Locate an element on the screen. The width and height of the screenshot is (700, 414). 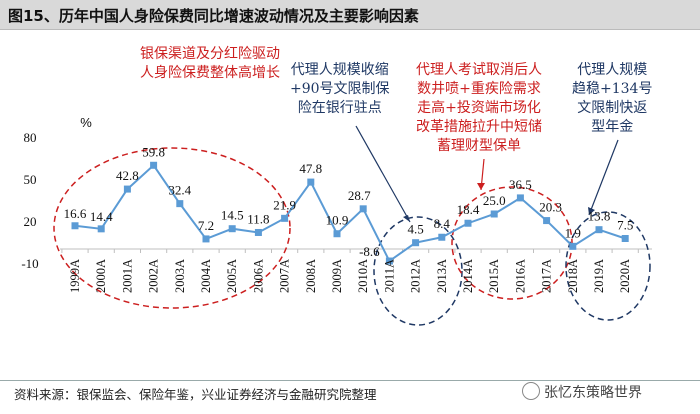
x-tick-label: 2010A is located at coordinates (363, 276).